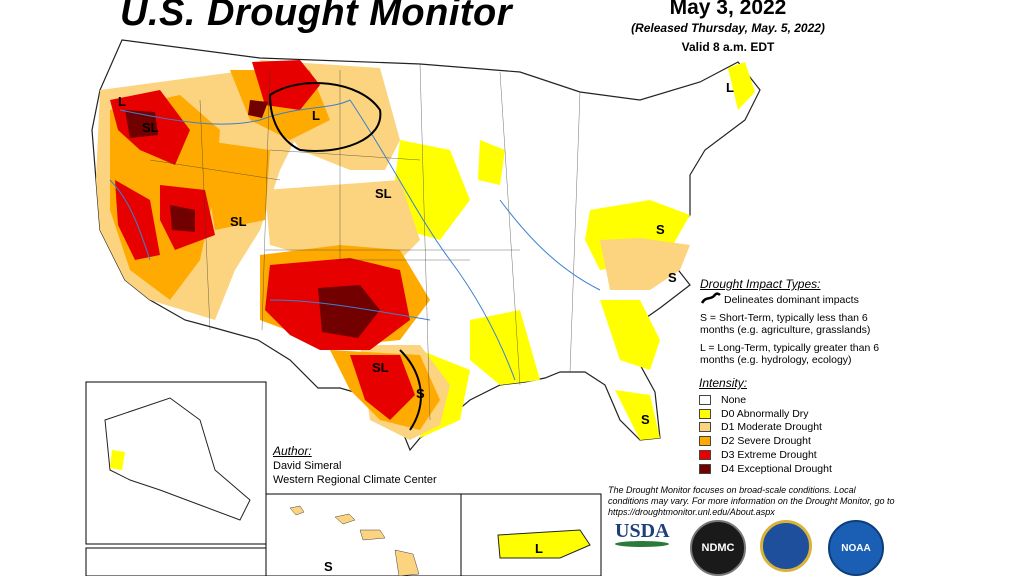 The height and width of the screenshot is (576, 1024). I want to click on legend-label: D3 Extreme Drought, so click(769, 455).